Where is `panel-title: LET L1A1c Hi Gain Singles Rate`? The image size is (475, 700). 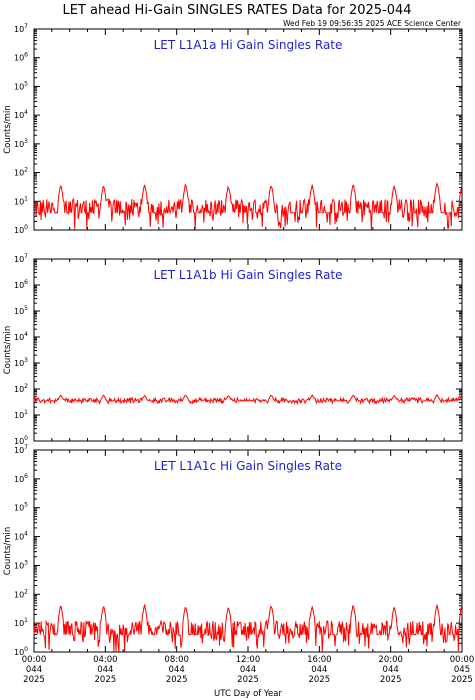 panel-title: LET L1A1c Hi Gain Singles Rate is located at coordinates (248, 466).